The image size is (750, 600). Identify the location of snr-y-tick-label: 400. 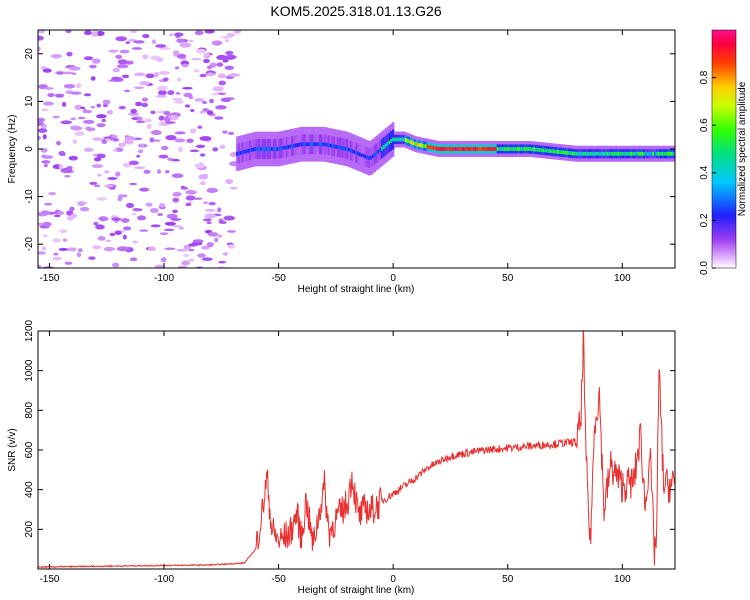
(29, 489).